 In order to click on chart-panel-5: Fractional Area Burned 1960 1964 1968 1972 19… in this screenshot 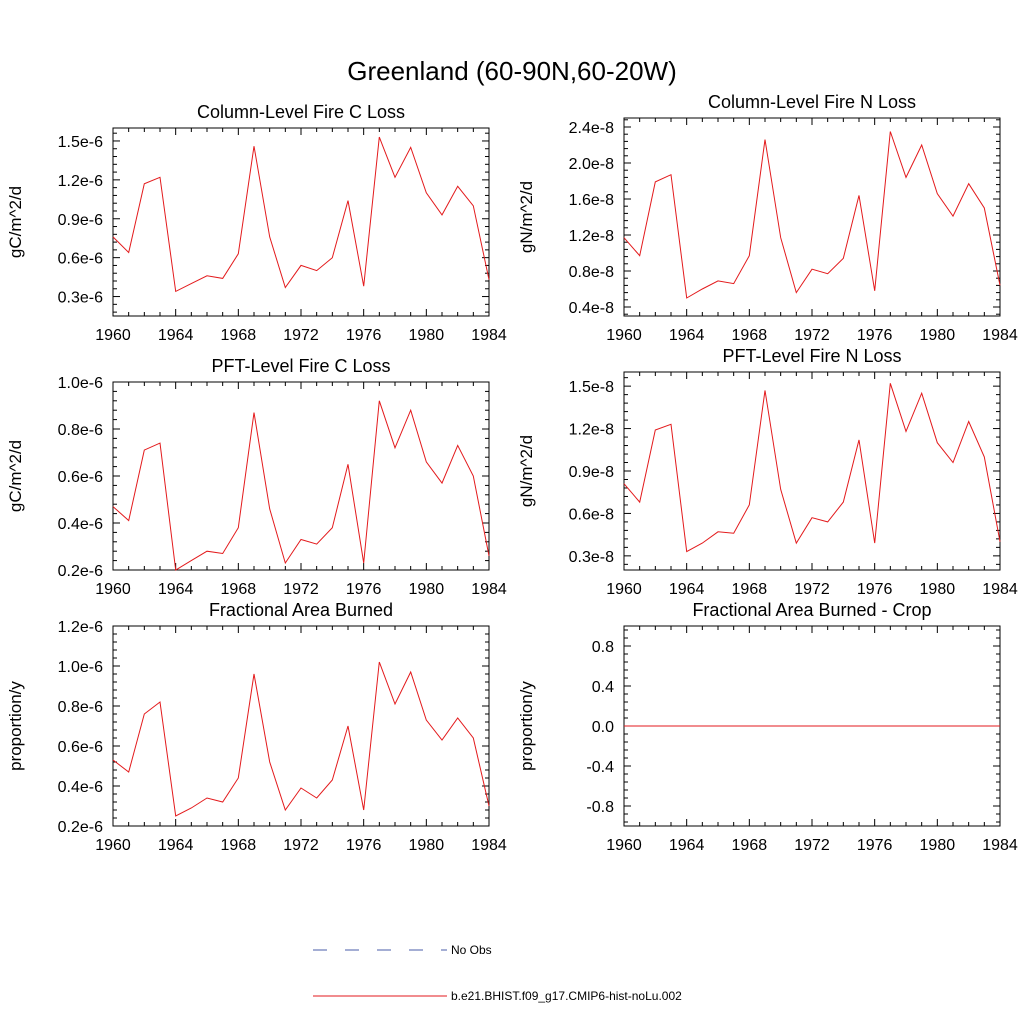, I will do `click(256, 727)`.